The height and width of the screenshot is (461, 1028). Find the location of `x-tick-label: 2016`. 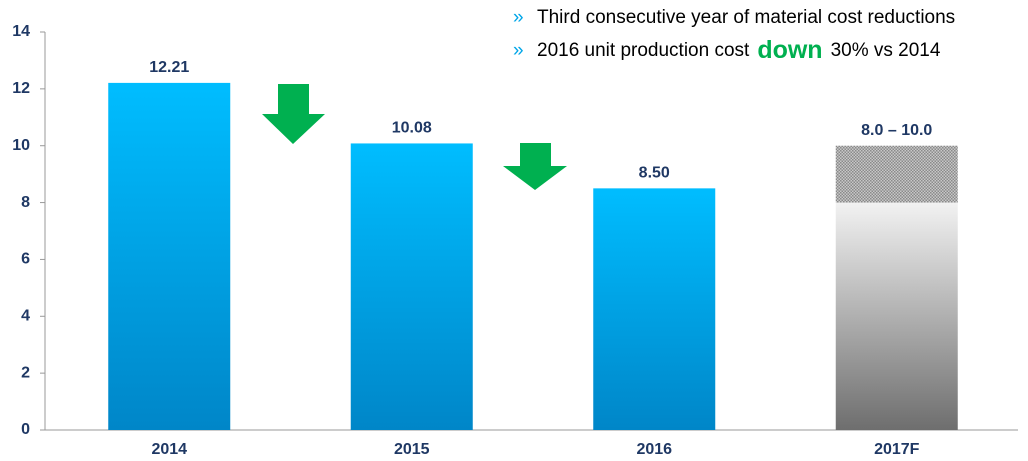

x-tick-label: 2016 is located at coordinates (654, 449).